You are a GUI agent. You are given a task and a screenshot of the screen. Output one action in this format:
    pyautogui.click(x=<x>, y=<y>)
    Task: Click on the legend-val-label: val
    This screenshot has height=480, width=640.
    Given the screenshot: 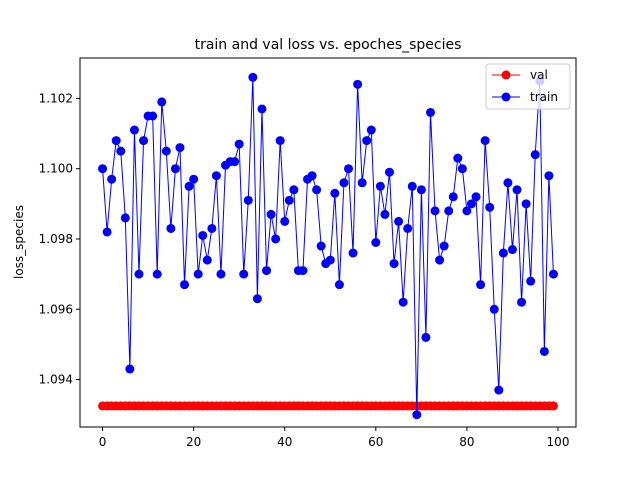 What is the action you would take?
    pyautogui.click(x=539, y=75)
    